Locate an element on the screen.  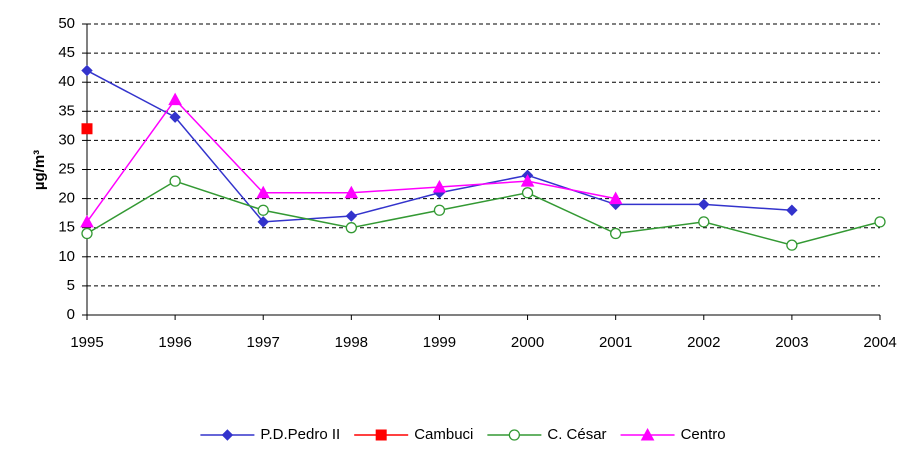
x-tick-label: 2003 is located at coordinates (791, 342).